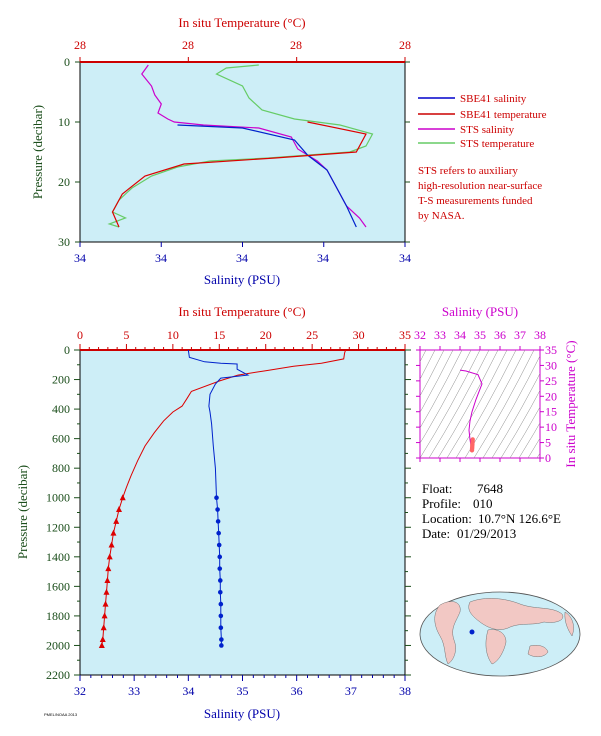 The height and width of the screenshot is (736, 601). I want to click on top-series-sbe41-temperature, so click(239, 174).